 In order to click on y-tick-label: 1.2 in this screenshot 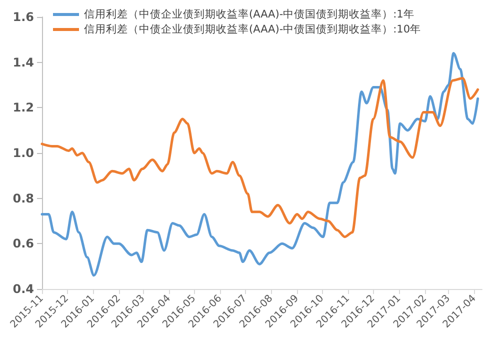, I will do `click(23, 107)`.